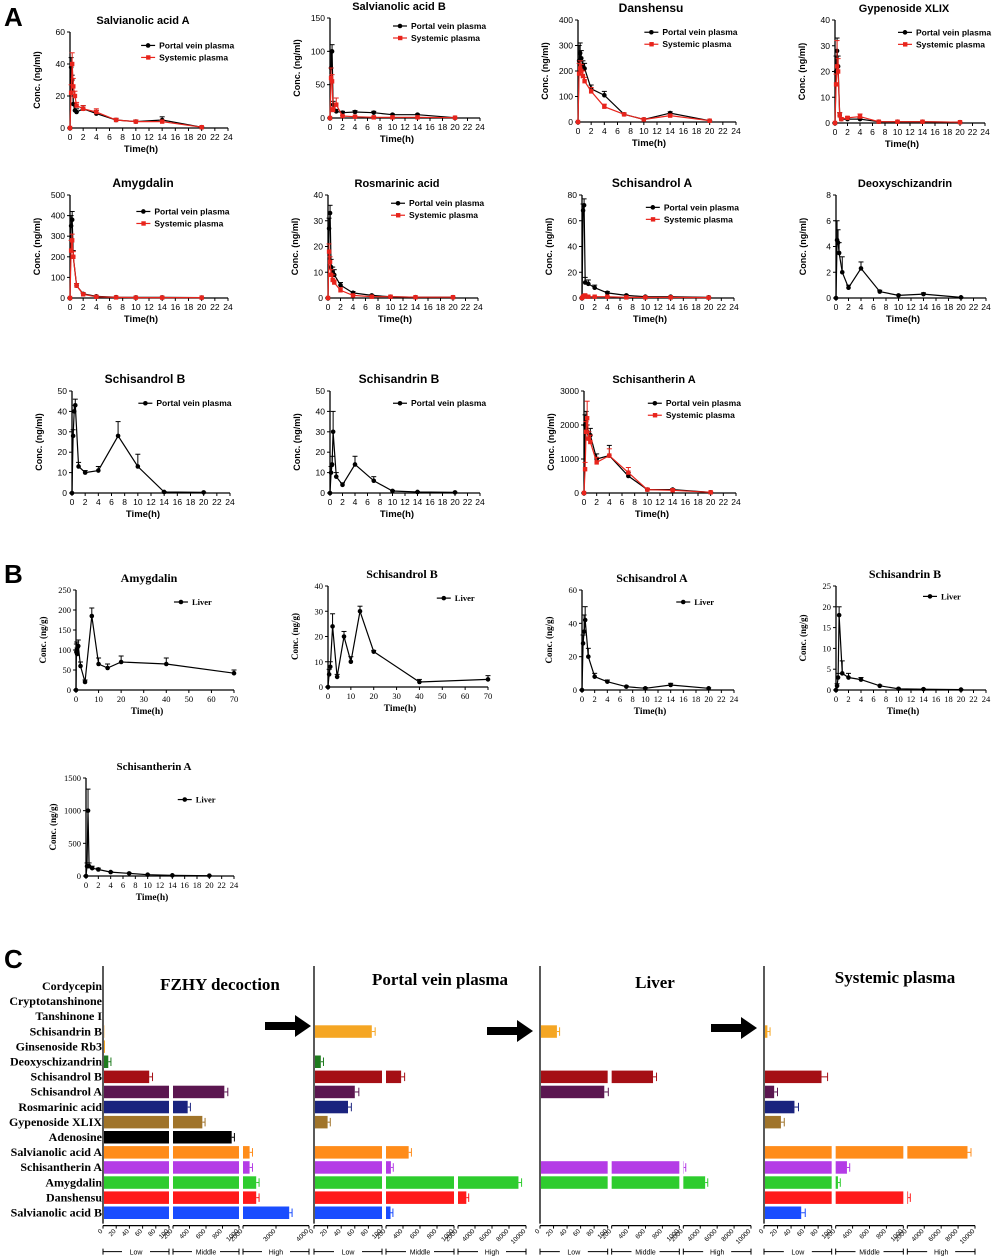 This screenshot has width=996, height=1259. What do you see at coordinates (762, 1232) in the screenshot?
I see `bar-x-tick-label: 0` at bounding box center [762, 1232].